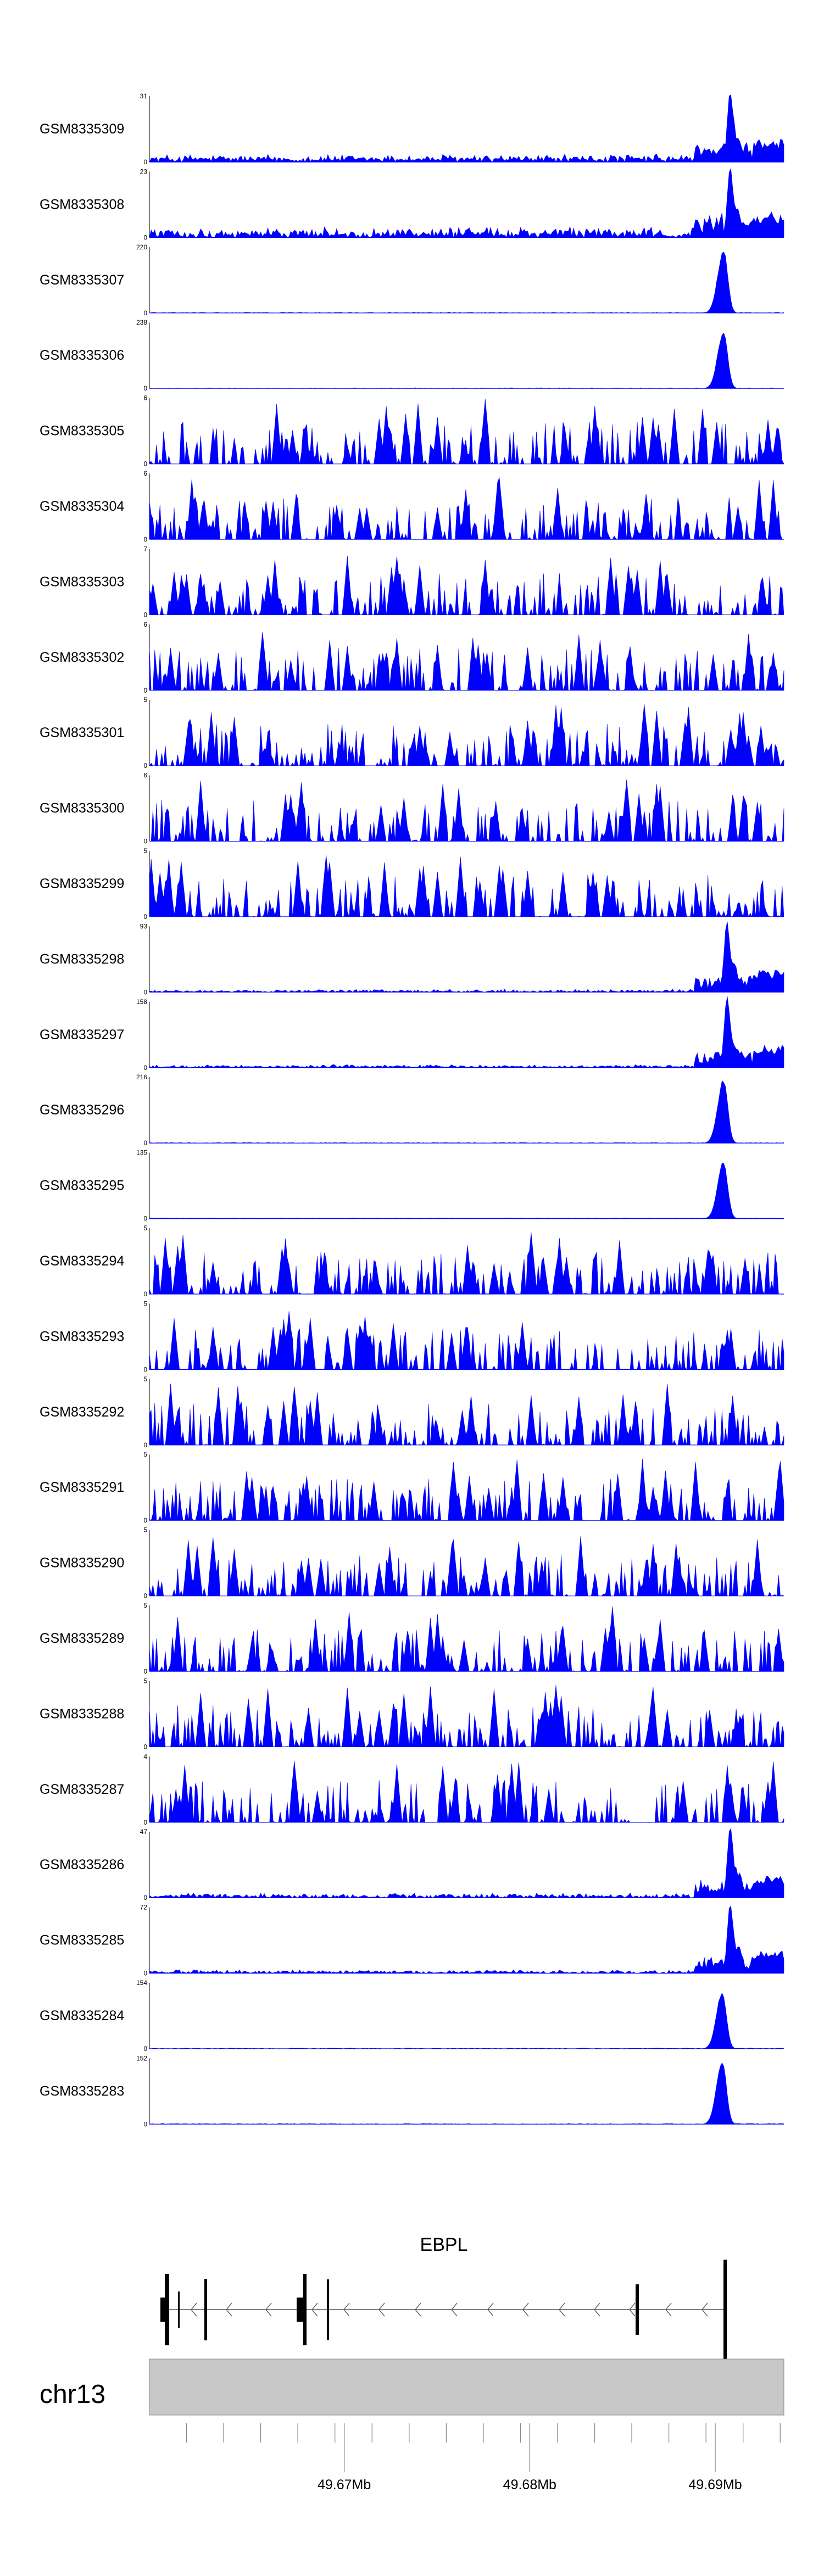 The image size is (824, 2576). Describe the element at coordinates (412, 1186) in the screenshot. I see `track-GSM8335295: GSM8335295 135 0` at that location.